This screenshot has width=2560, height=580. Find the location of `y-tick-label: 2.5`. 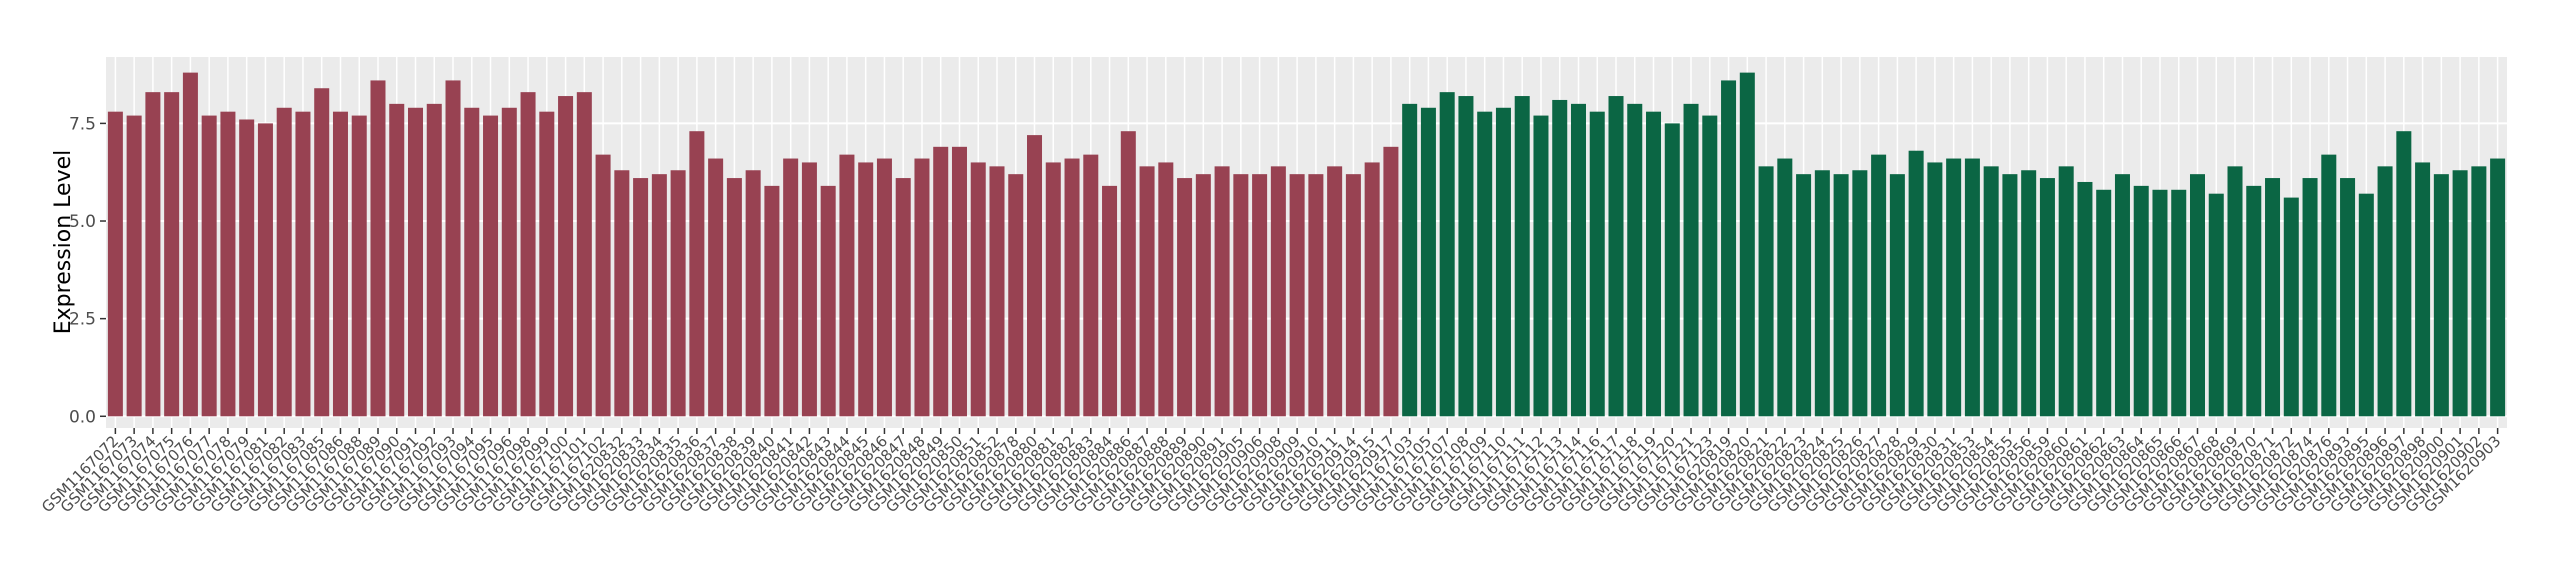

y-tick-label: 2.5 is located at coordinates (82, 320).